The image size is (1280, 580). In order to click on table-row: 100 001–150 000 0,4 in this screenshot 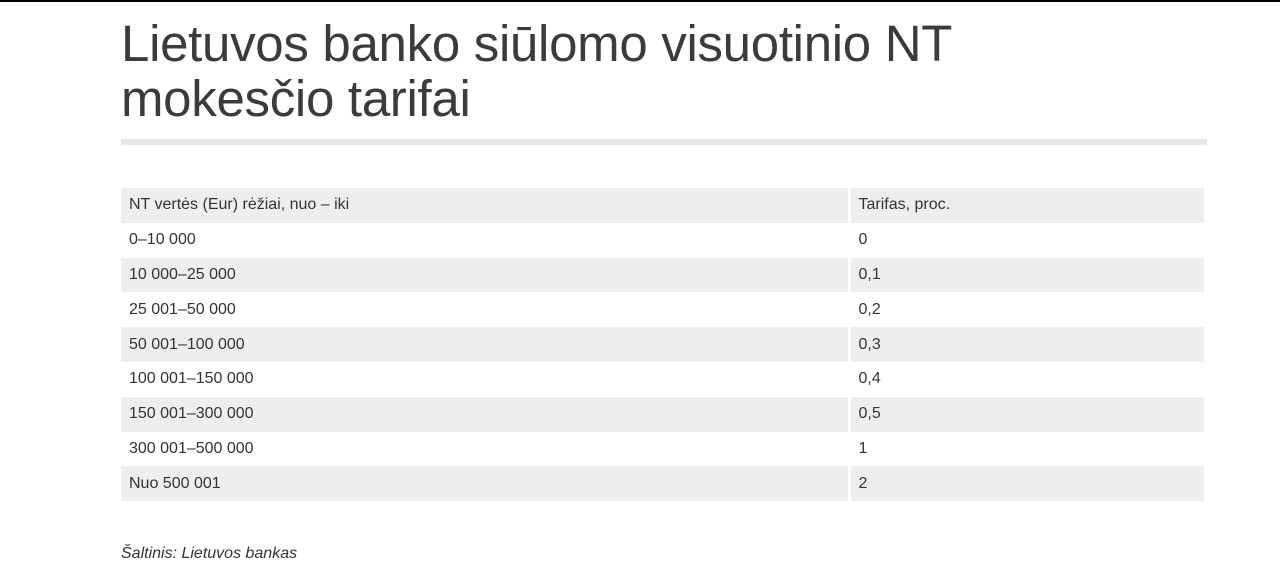, I will do `click(662, 379)`.